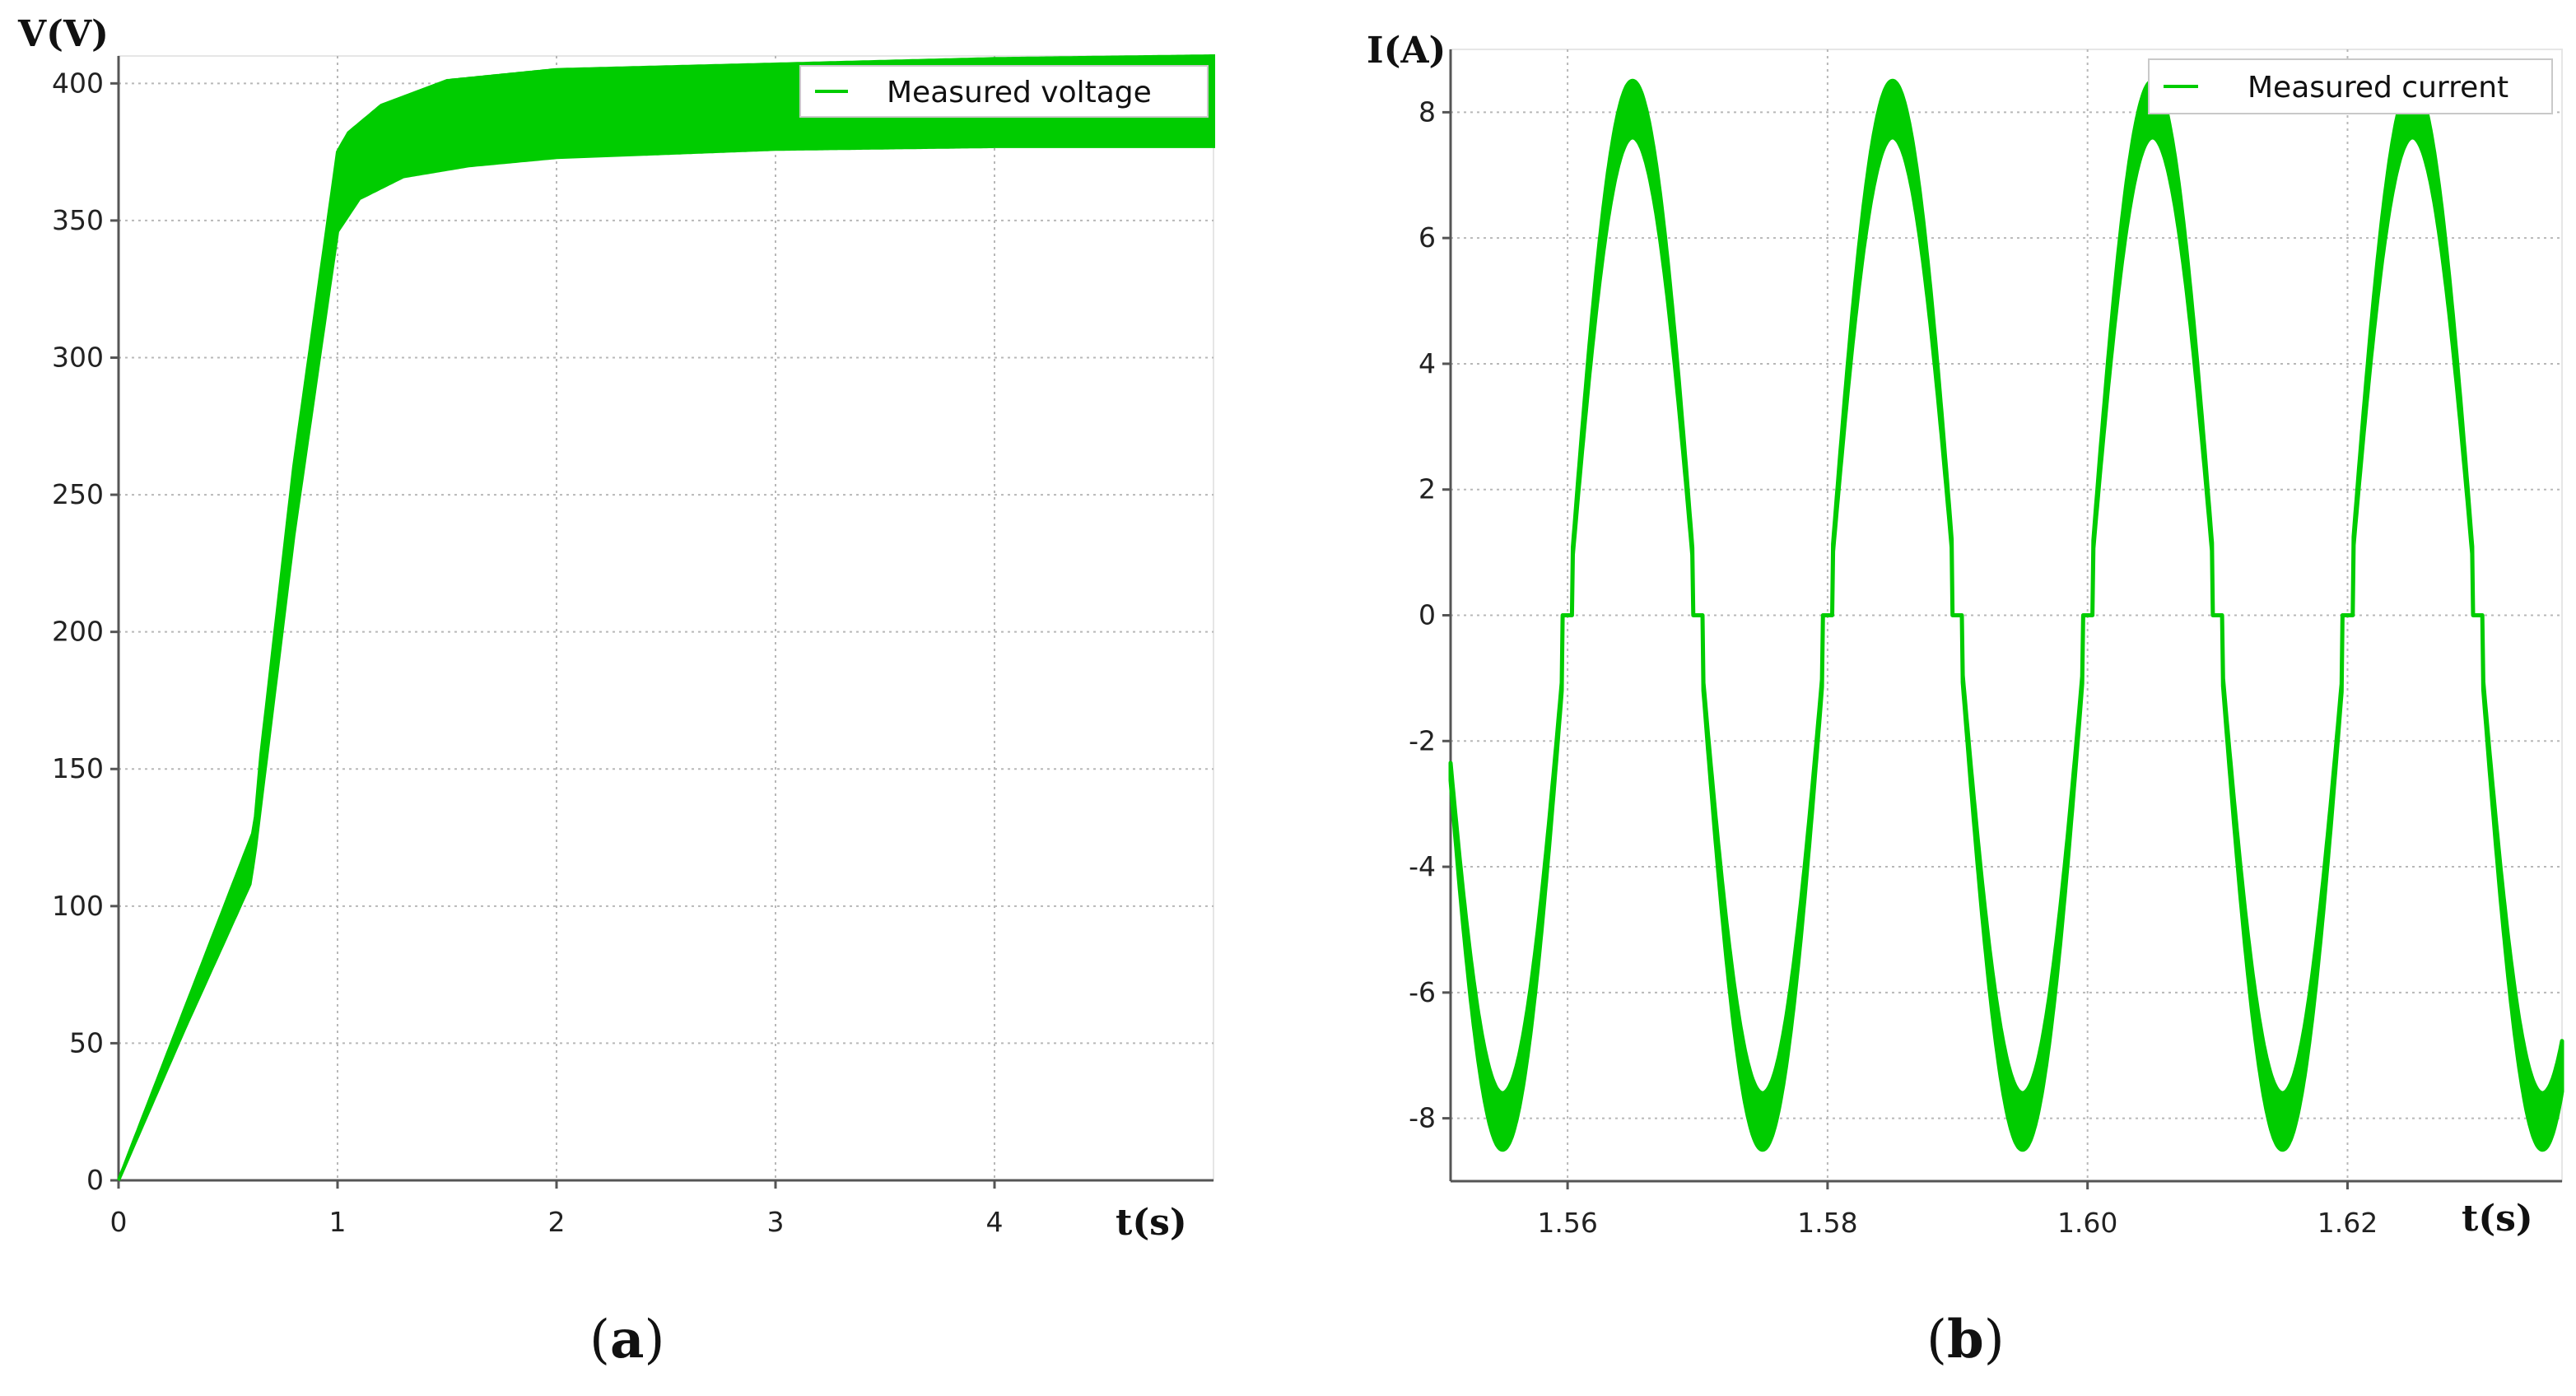 This screenshot has width=2576, height=1396. What do you see at coordinates (78, 768) in the screenshot?
I see `y-tick-label: 150` at bounding box center [78, 768].